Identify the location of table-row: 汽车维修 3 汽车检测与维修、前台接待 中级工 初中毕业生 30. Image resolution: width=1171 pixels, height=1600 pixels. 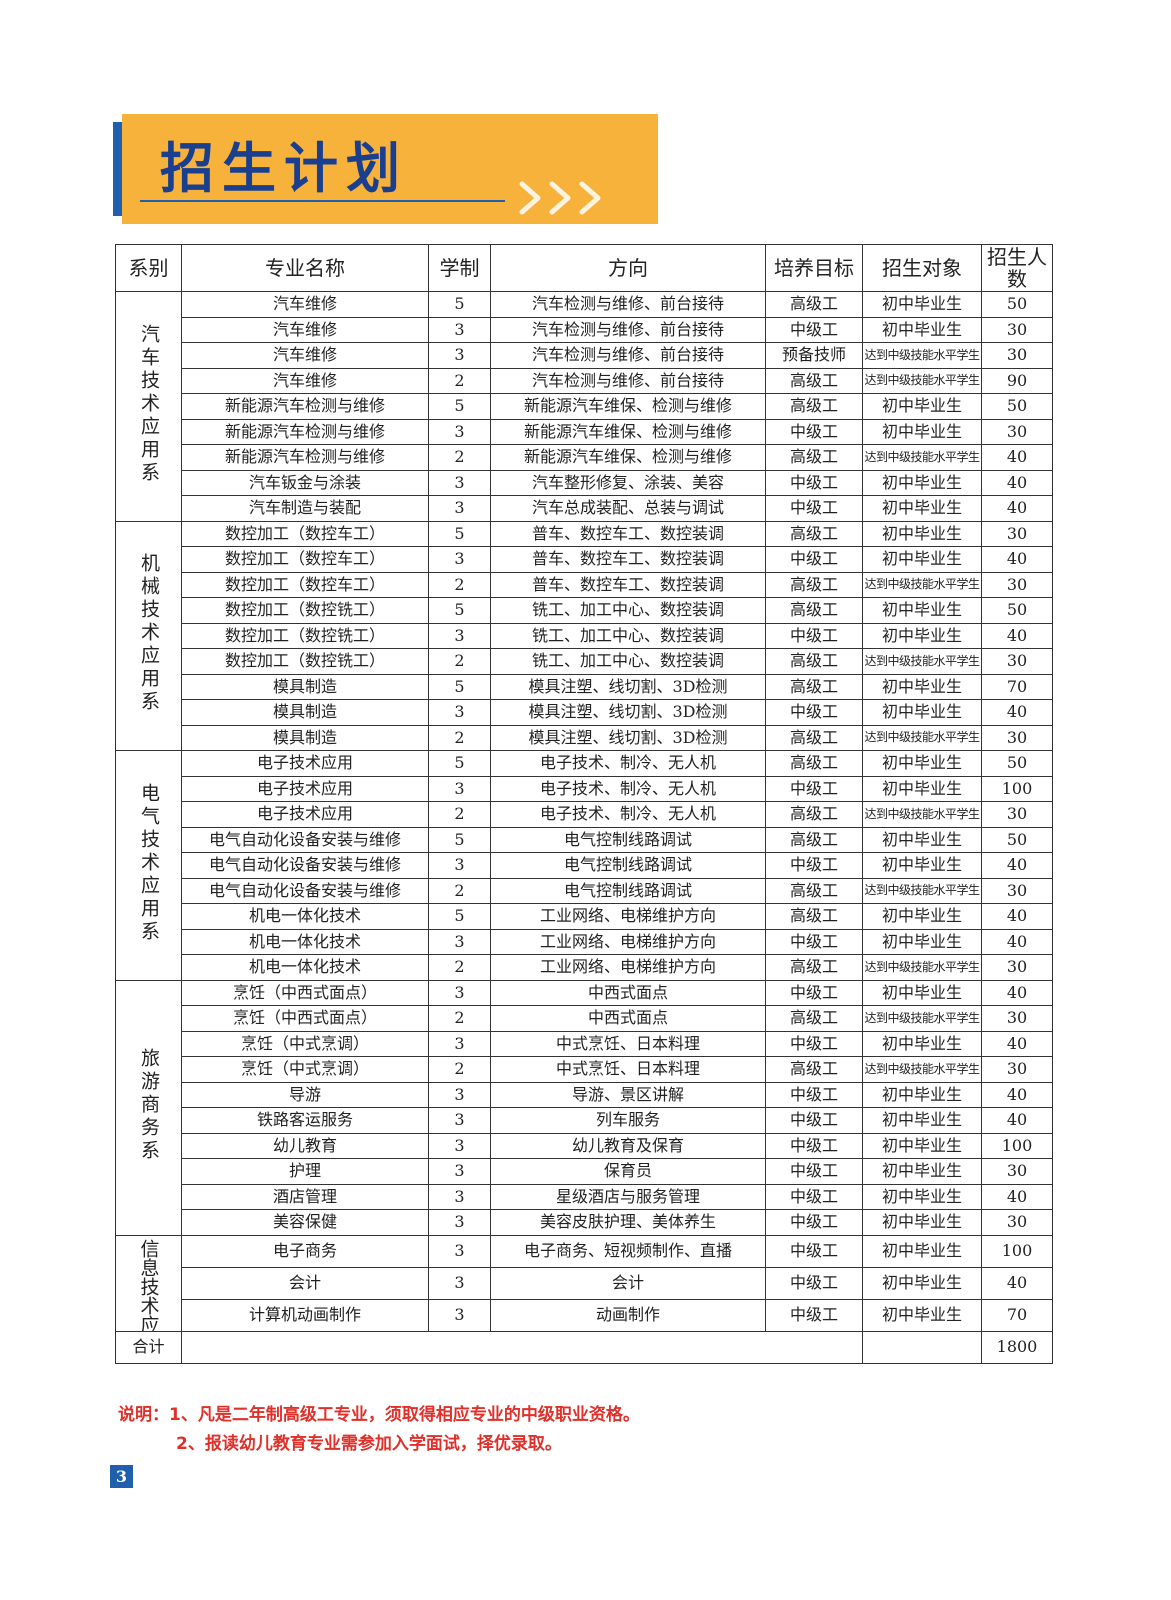
(584, 329).